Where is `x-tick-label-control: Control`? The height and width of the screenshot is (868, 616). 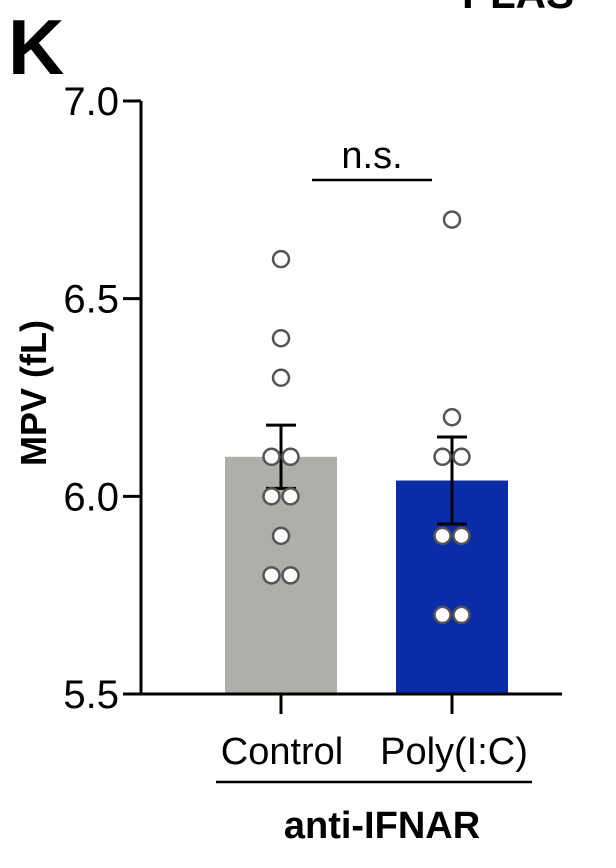
x-tick-label-control: Control is located at coordinates (282, 752).